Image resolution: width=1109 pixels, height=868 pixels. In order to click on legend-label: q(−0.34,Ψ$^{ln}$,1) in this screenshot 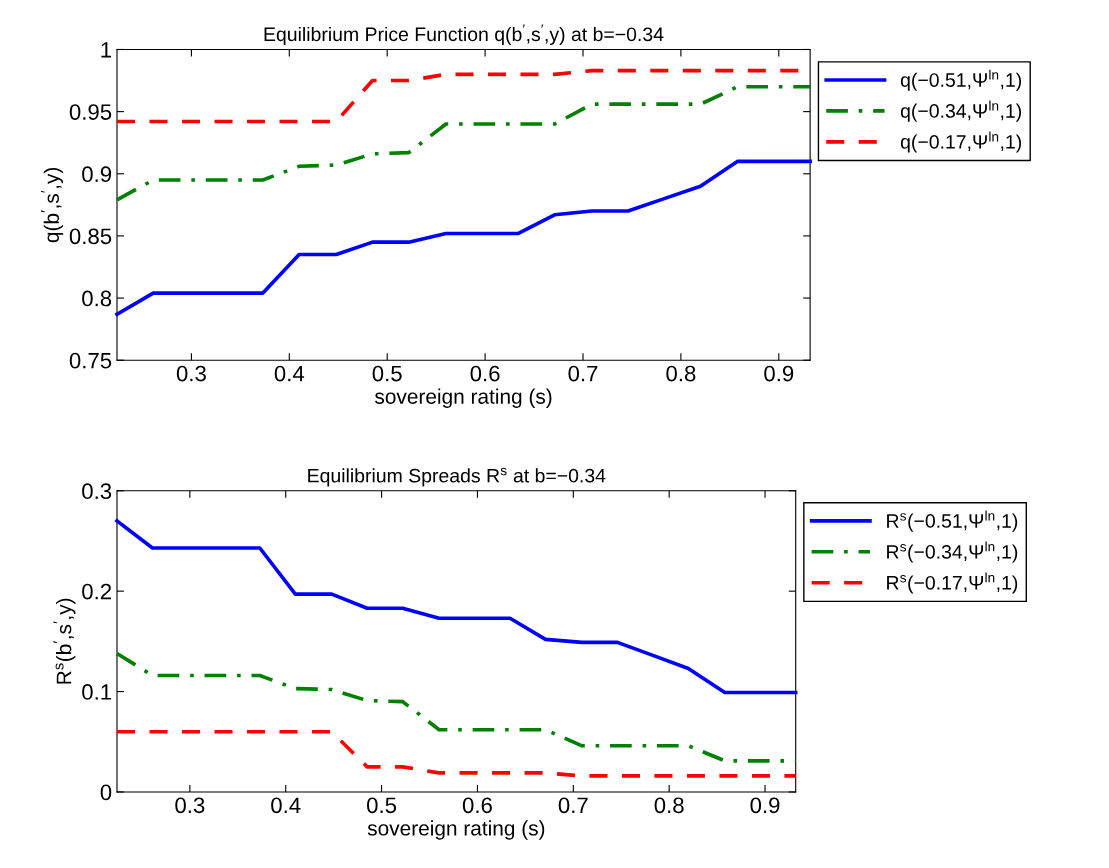, I will do `click(961, 111)`.